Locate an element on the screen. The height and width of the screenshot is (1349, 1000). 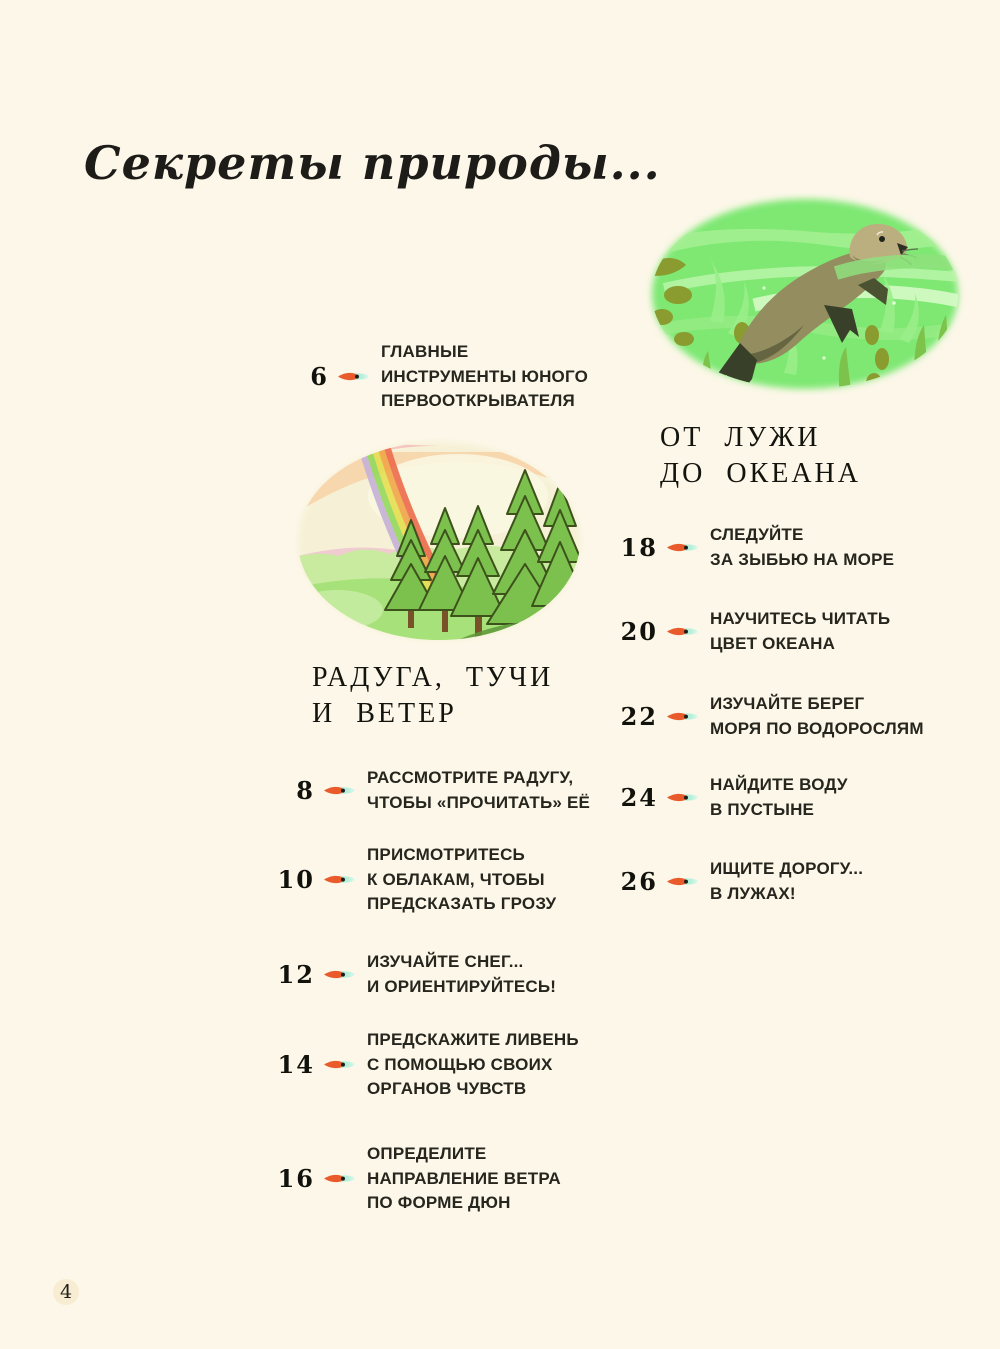
folio-number: 4 is located at coordinates (66, 1292).